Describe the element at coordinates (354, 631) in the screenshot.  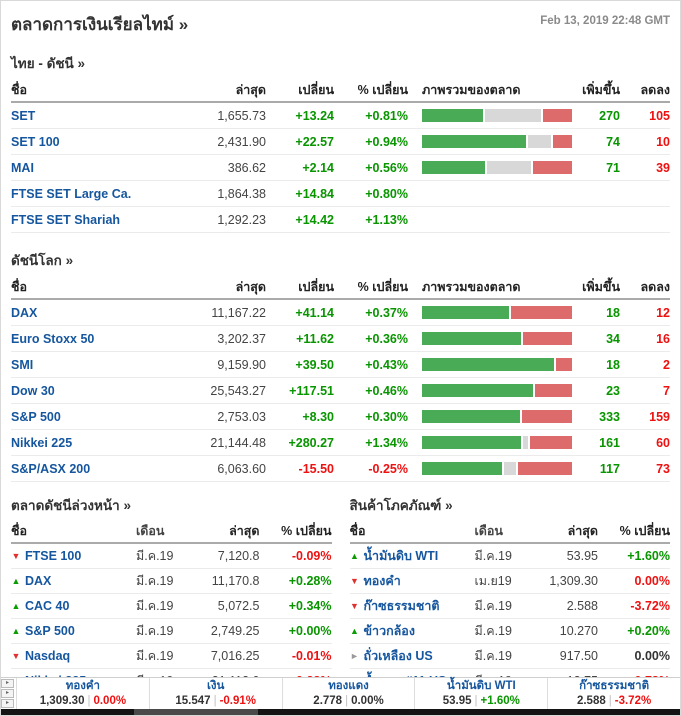
I see `up-arrow-icon: ▲` at that location.